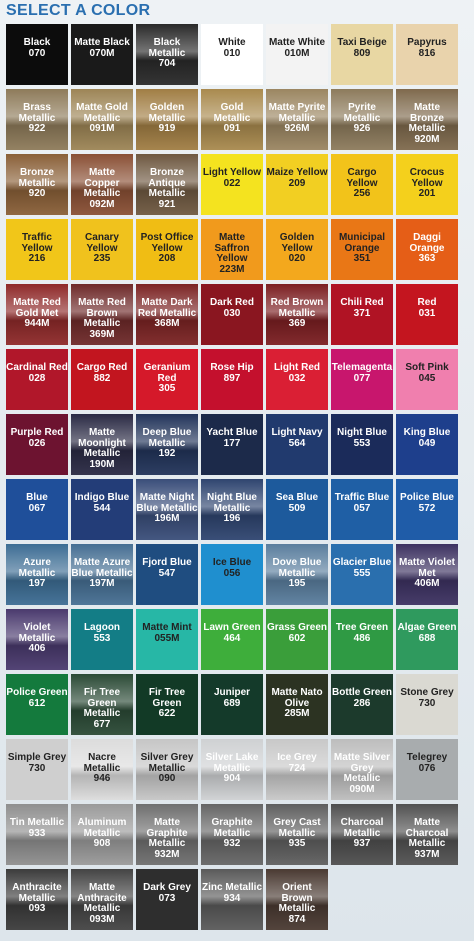 This screenshot has width=474, height=941. What do you see at coordinates (37, 444) in the screenshot?
I see `color-swatch: Purple Red 026` at bounding box center [37, 444].